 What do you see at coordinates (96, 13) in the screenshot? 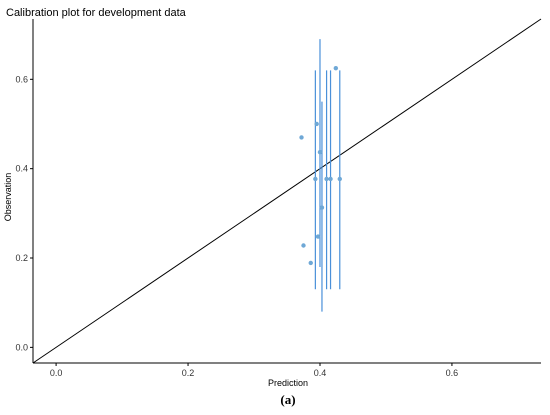
I see `chart-title: Calibration plot for development data` at bounding box center [96, 13].